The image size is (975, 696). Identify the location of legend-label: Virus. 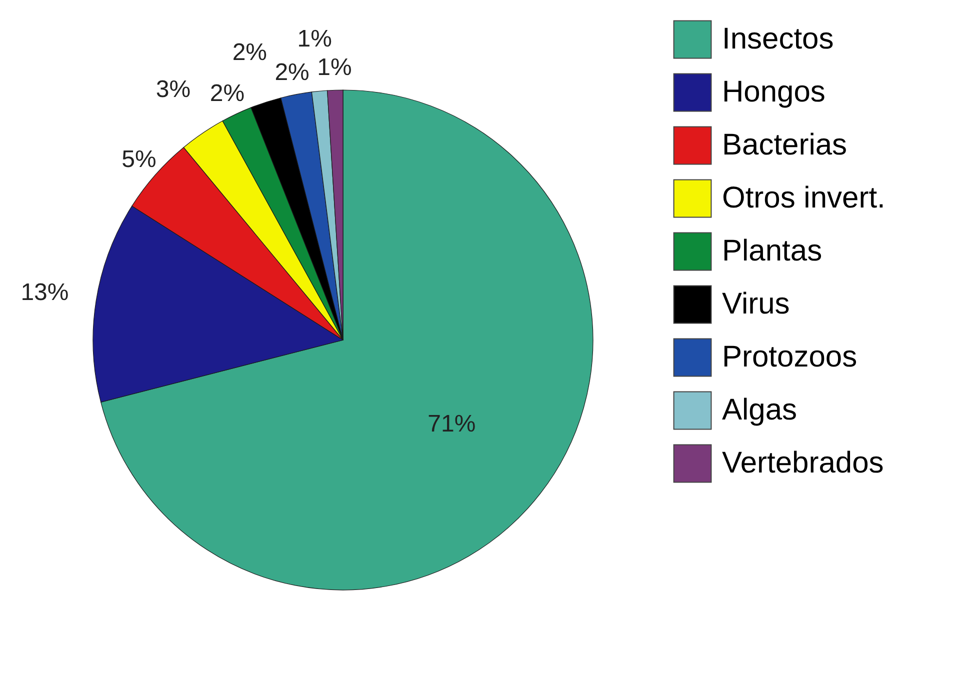
(756, 304).